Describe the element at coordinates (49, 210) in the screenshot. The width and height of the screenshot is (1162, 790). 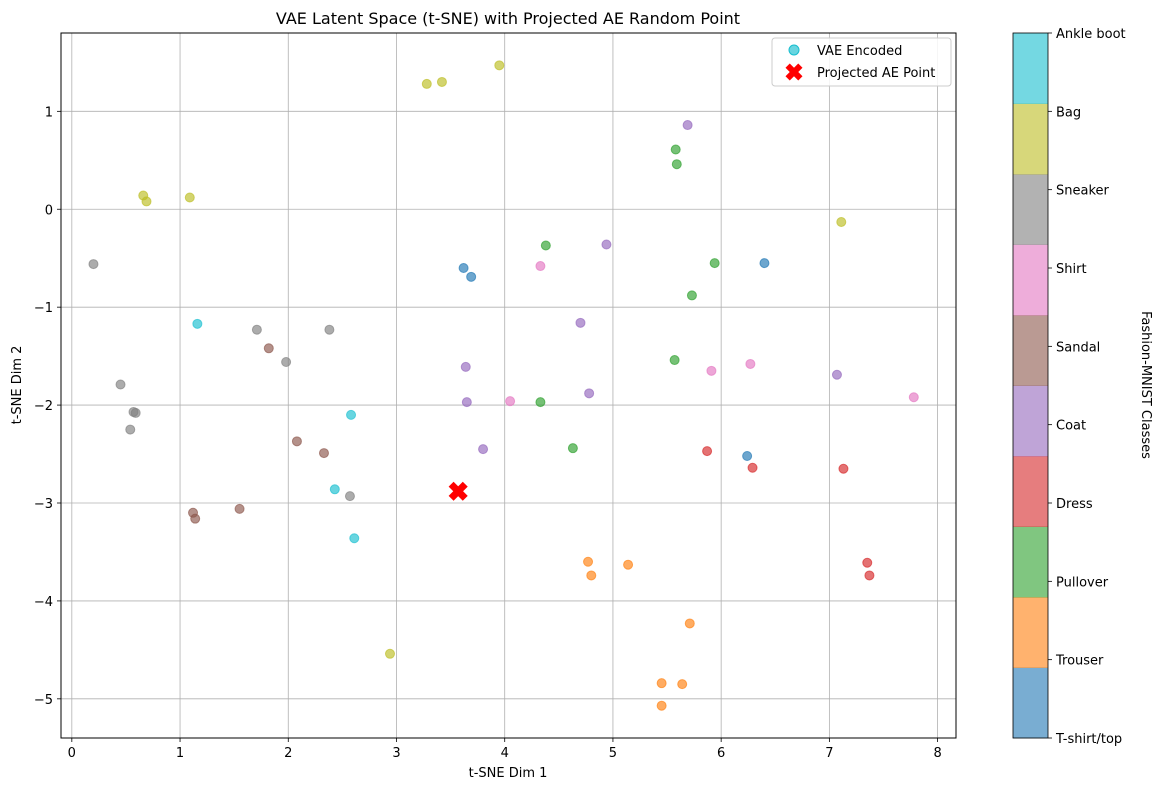
I see `y-tick-label: 0` at that location.